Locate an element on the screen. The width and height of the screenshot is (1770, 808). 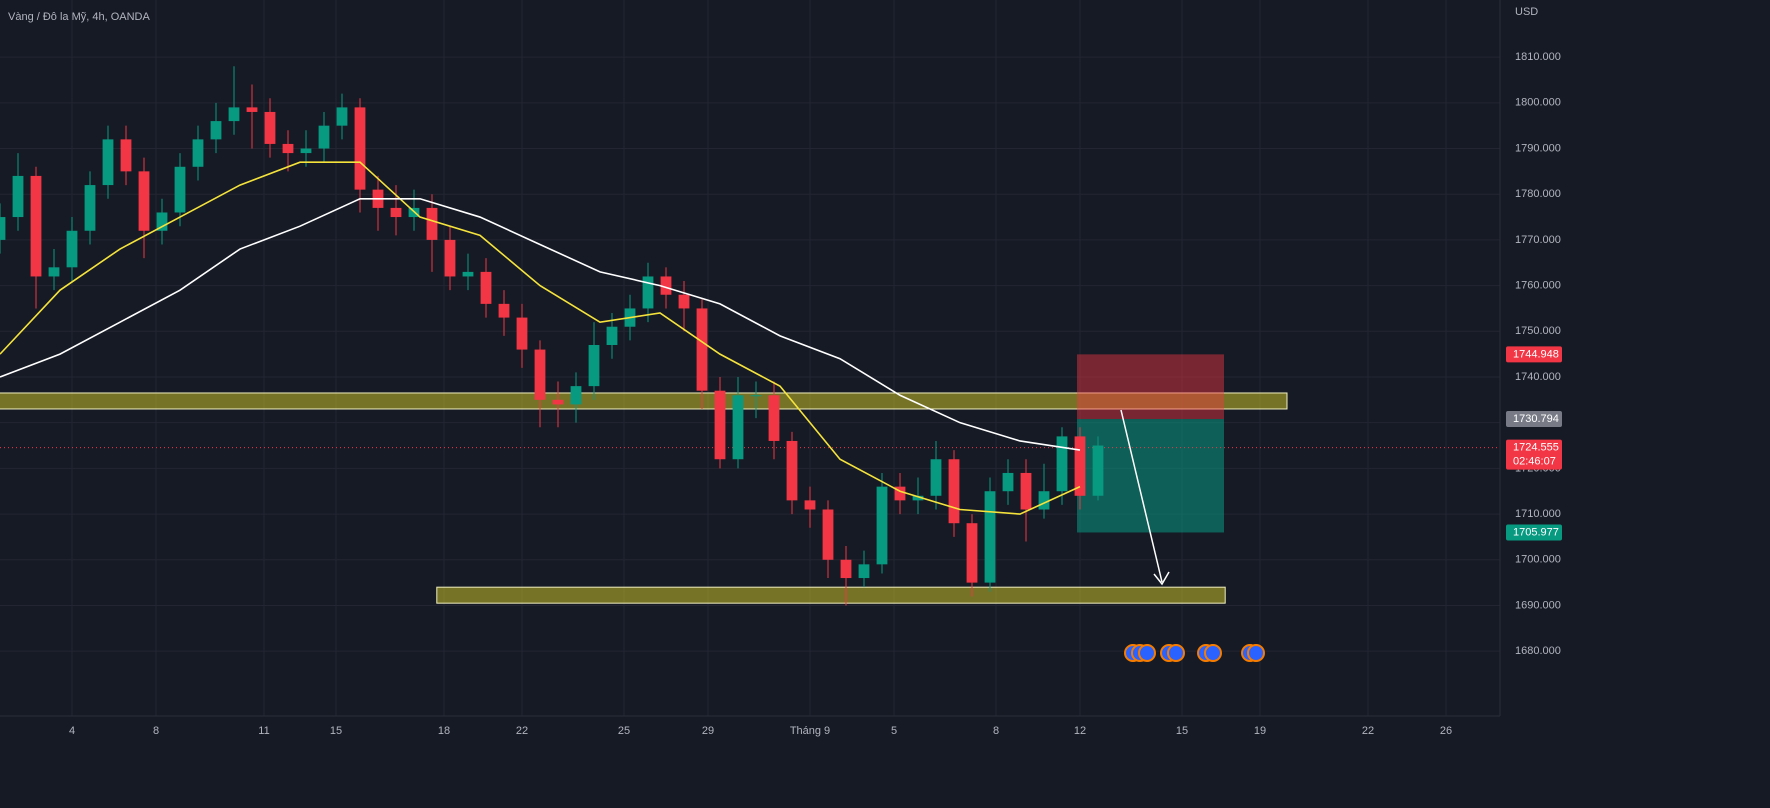
event-icons is located at coordinates (1194, 653).